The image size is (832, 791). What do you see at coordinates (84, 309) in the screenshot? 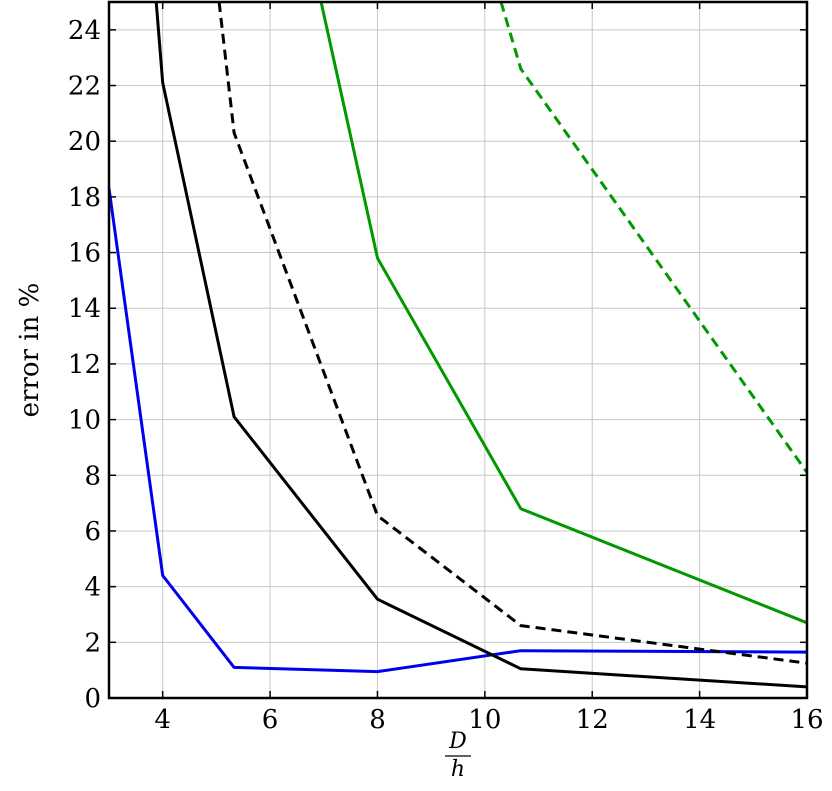
I see `y-tick-label-7: 14` at bounding box center [84, 309].